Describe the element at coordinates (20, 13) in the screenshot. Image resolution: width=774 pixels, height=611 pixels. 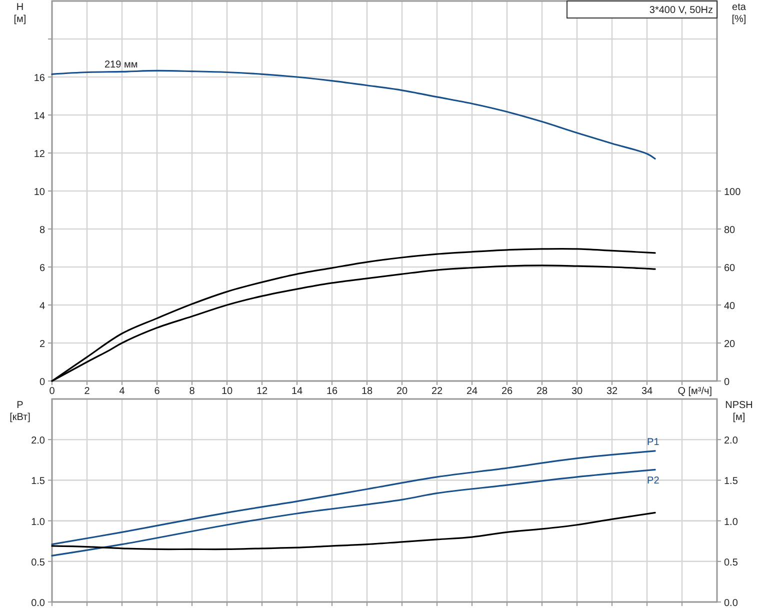
I see `y-axis-title: H [м]` at that location.